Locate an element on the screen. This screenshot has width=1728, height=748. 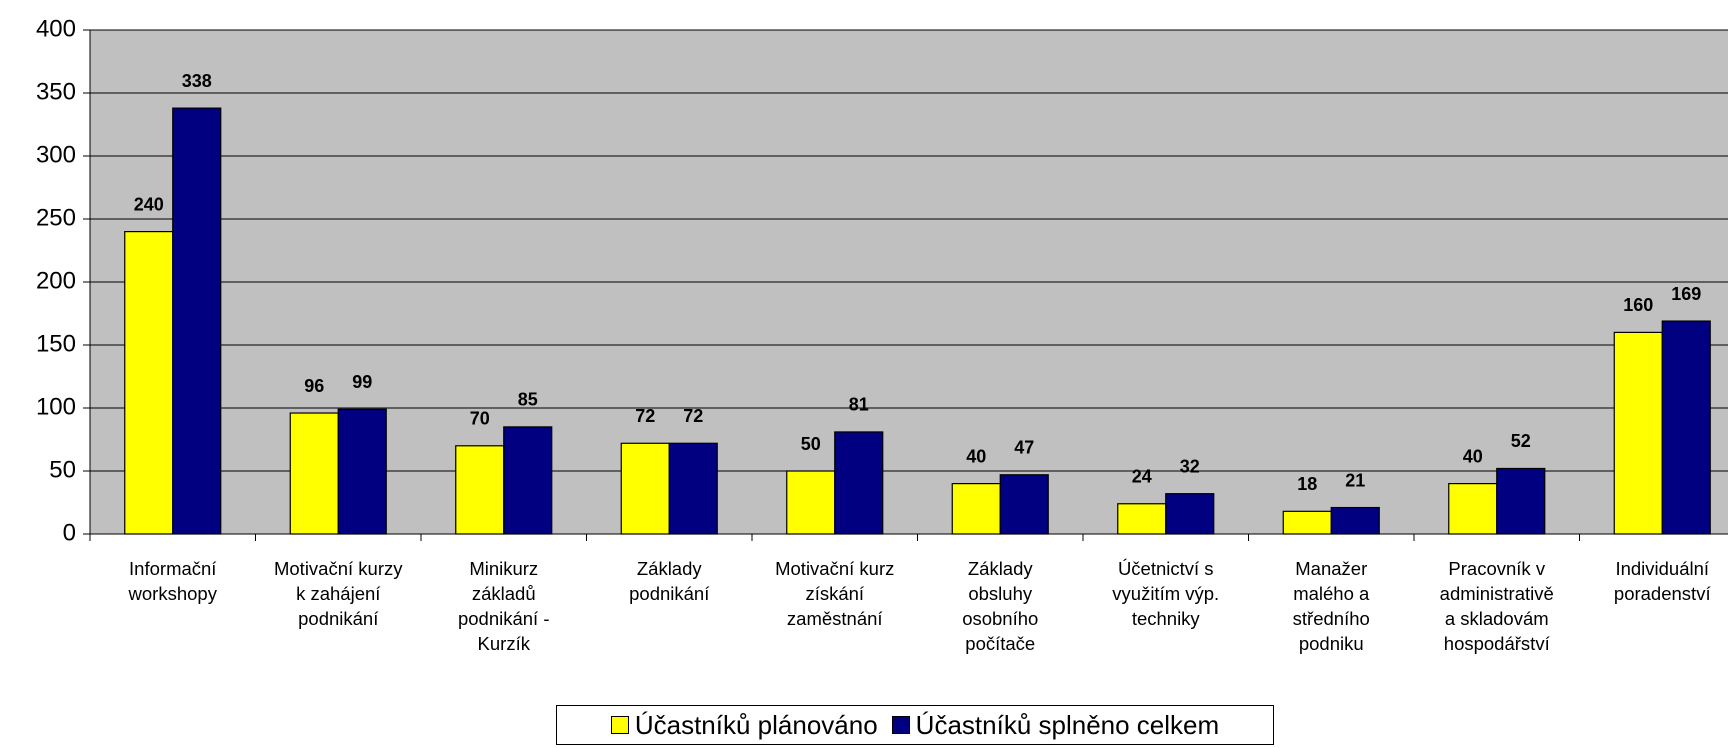
value-label: 240 is located at coordinates (149, 204).